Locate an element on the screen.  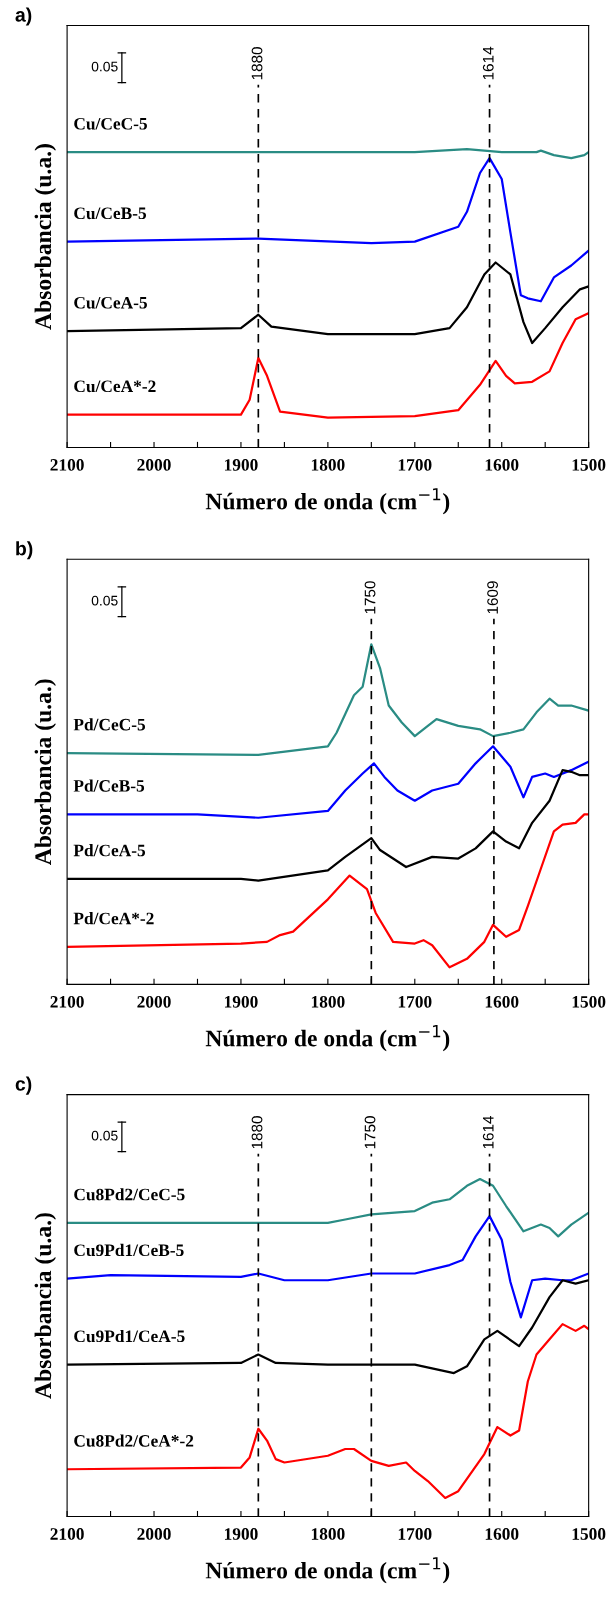
series-label: Cu/CeB-5 is located at coordinates (110, 213).